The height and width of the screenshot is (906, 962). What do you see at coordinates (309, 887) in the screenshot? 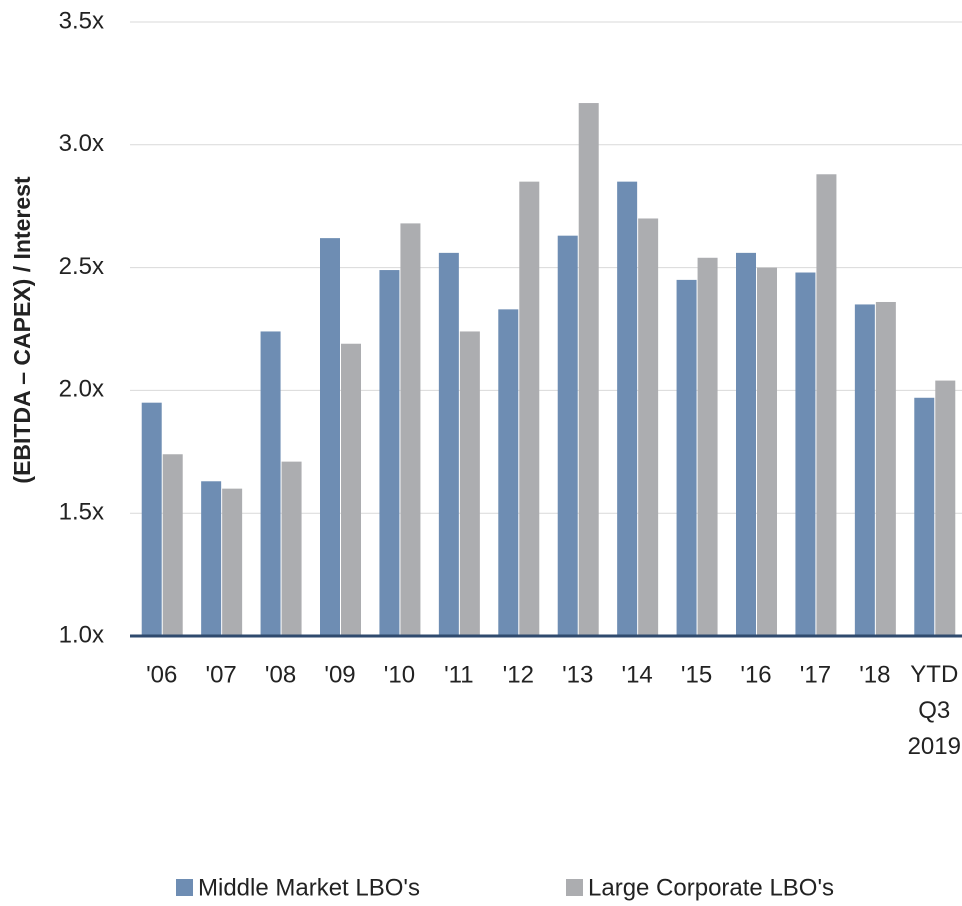
I see `legend-label: Middle Market LBO's` at bounding box center [309, 887].